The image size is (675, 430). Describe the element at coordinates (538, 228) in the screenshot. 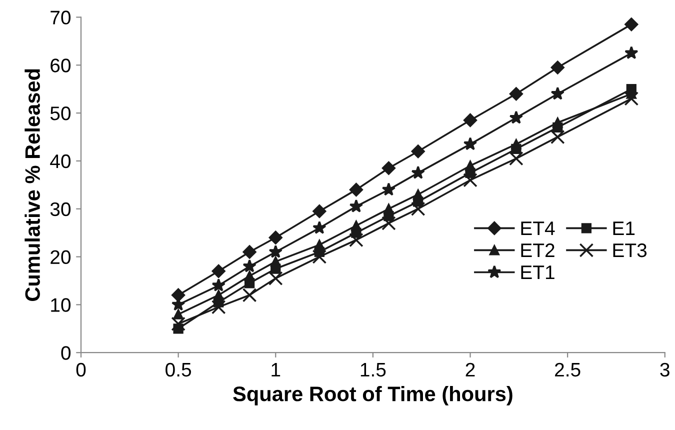

I see `legend-label: ET4` at that location.